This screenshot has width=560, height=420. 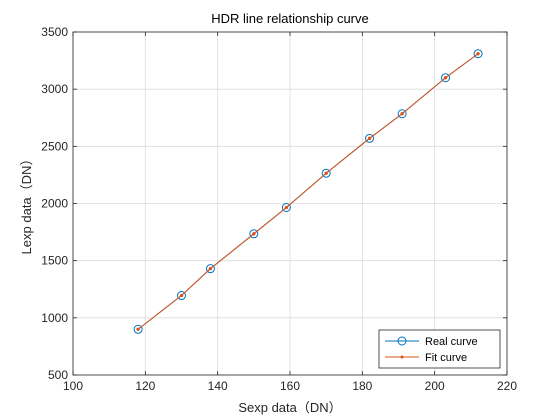 I want to click on legend: Real curve Fit curve, so click(x=439, y=349).